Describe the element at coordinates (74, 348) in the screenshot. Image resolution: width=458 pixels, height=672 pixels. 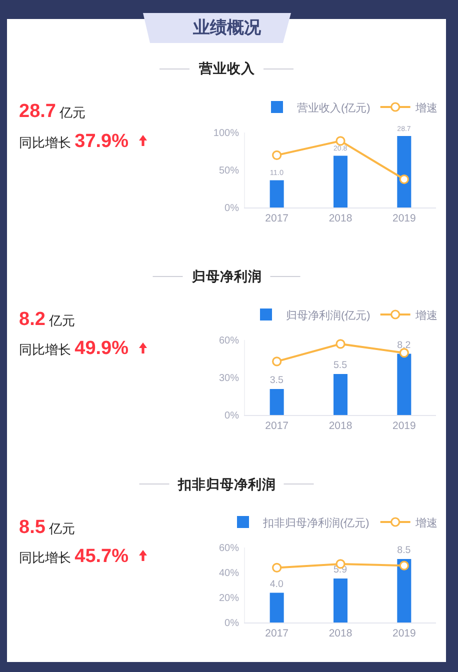
I see `text: 同比增长 49.9%` at that location.